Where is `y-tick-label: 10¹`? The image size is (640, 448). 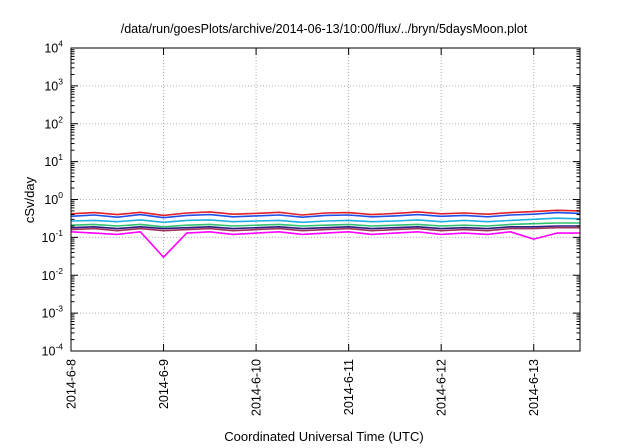
y-tick-label: 10¹ is located at coordinates (53, 160).